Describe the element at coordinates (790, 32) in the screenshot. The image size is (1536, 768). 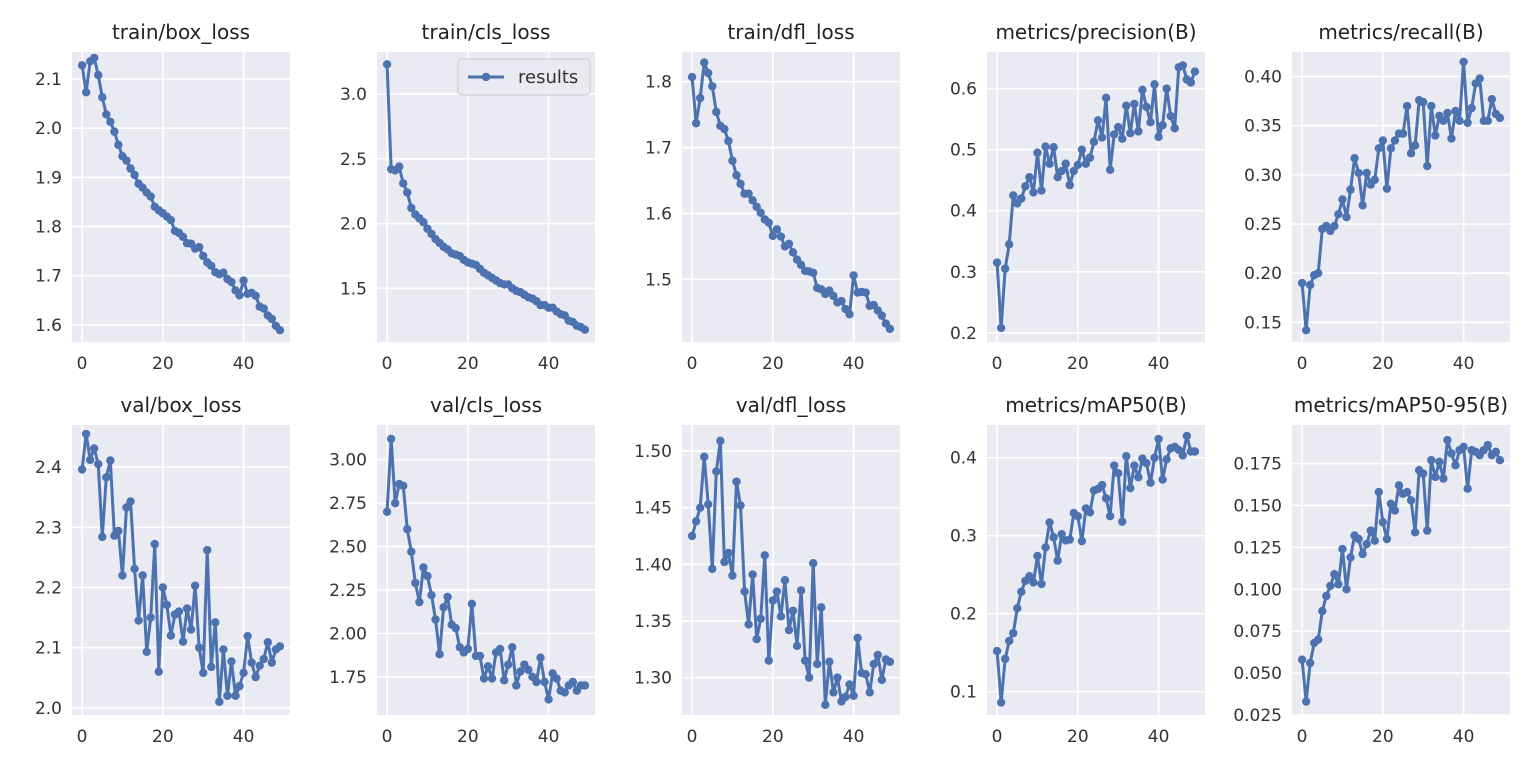
I see `subplot-title: train/dfl_loss` at that location.